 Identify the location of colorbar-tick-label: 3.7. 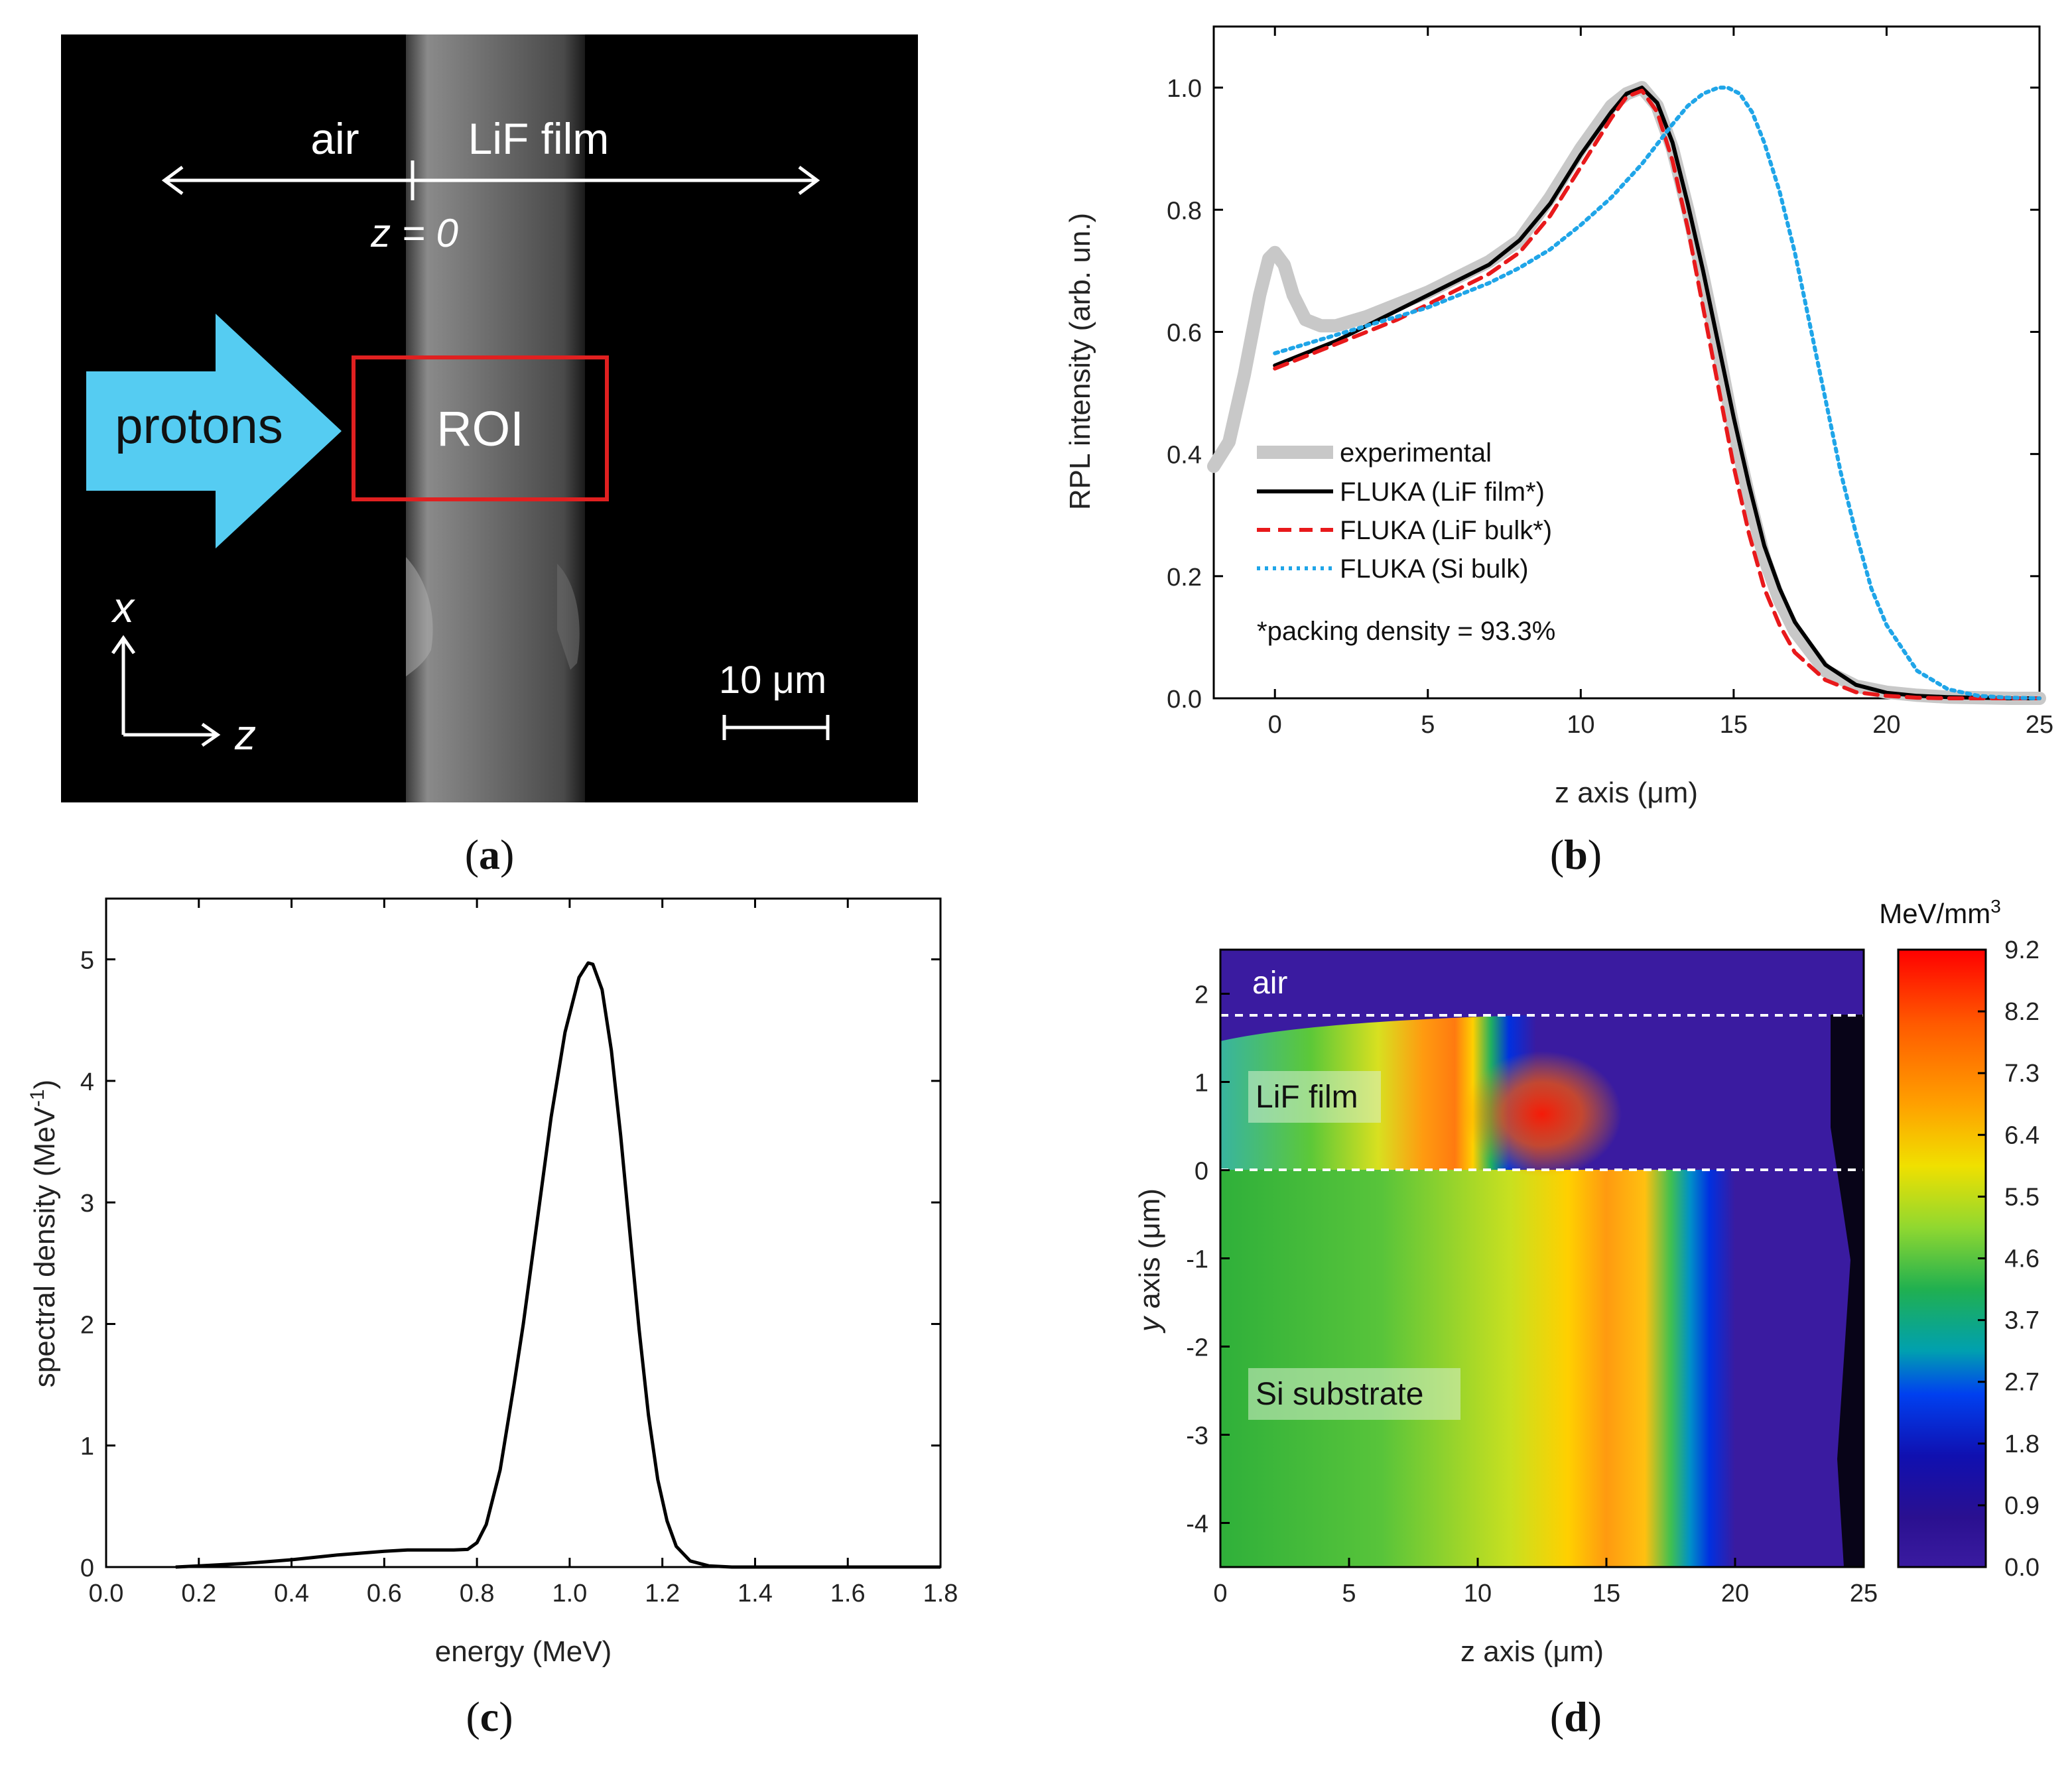
(2022, 1321).